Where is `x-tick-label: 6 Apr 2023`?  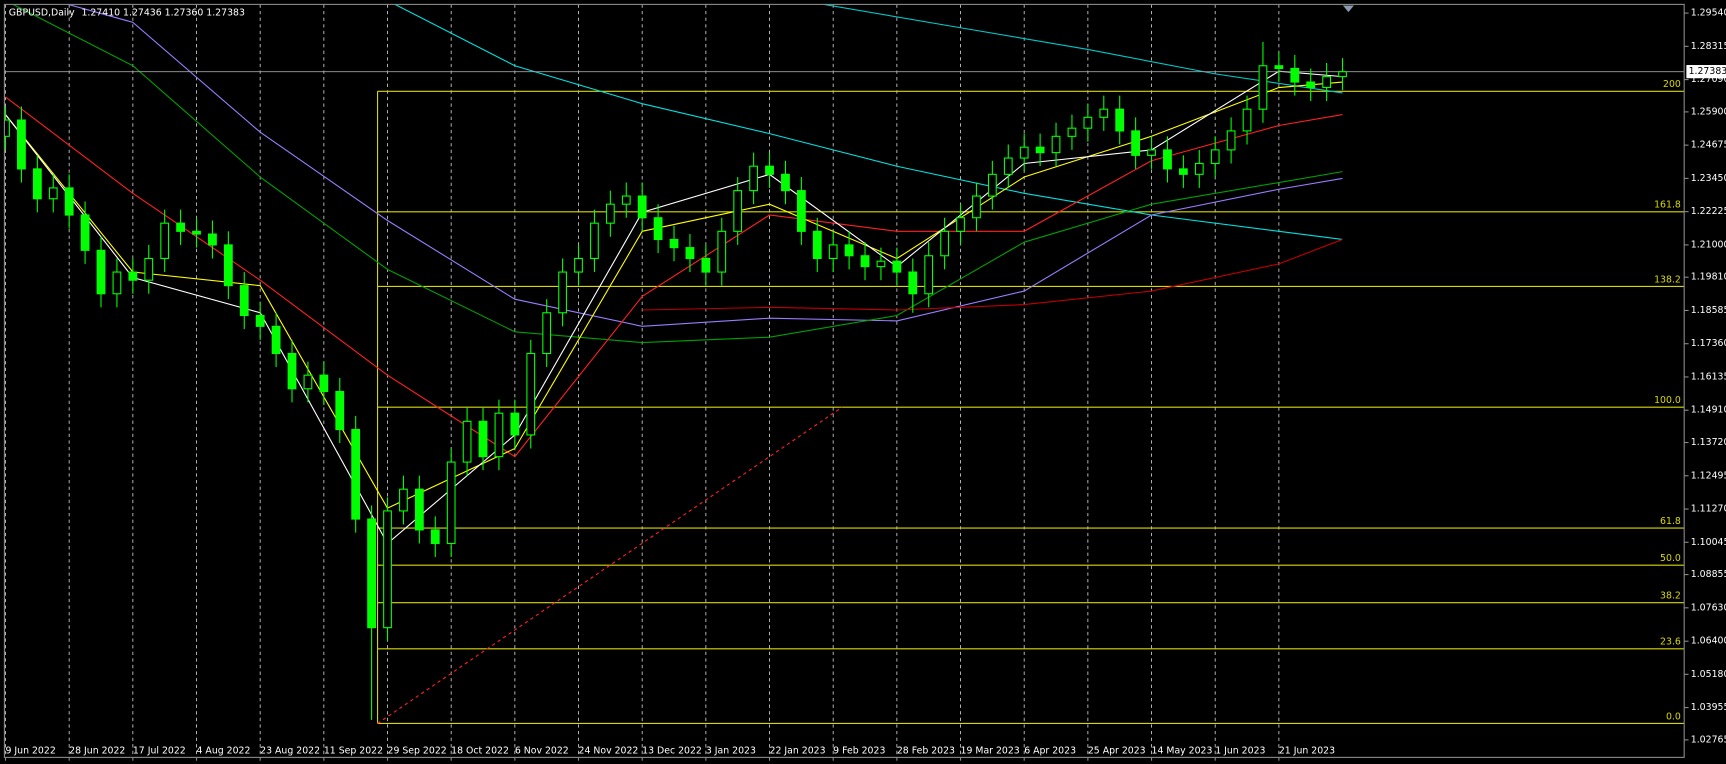 x-tick-label: 6 Apr 2023 is located at coordinates (1050, 750).